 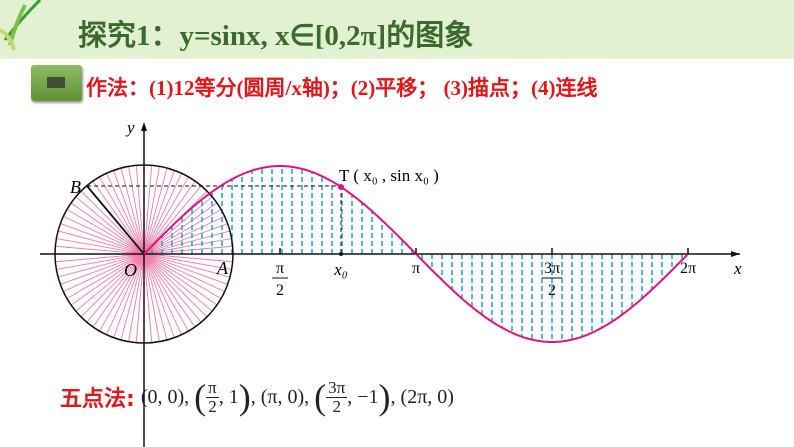 What do you see at coordinates (416, 268) in the screenshot?
I see `tick-pi: π` at bounding box center [416, 268].